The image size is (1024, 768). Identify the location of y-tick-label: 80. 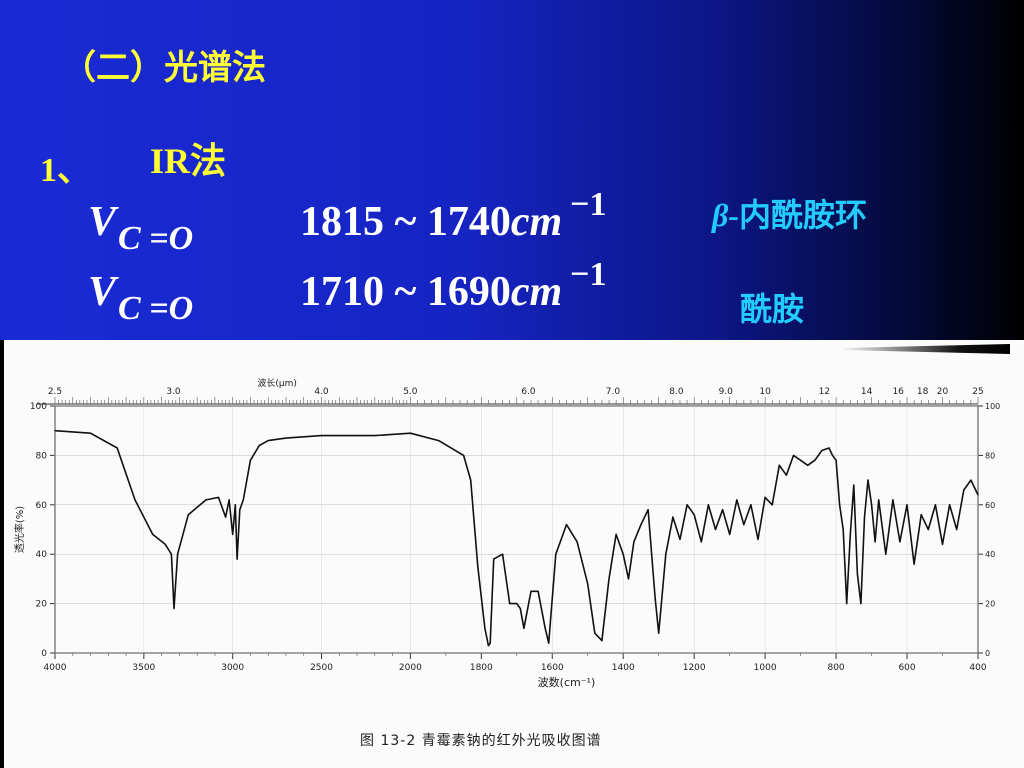
(42, 456).